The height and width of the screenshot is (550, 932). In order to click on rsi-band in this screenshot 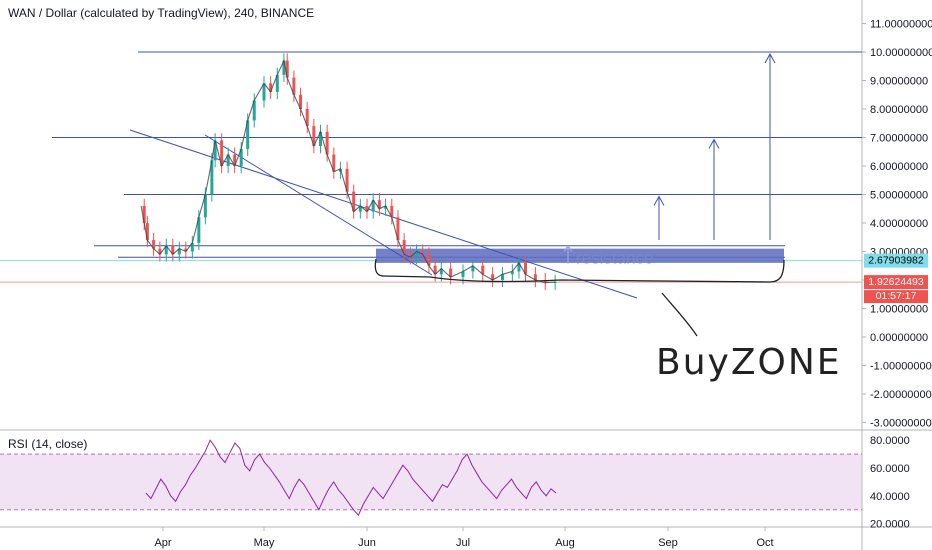, I will do `click(431, 482)`.